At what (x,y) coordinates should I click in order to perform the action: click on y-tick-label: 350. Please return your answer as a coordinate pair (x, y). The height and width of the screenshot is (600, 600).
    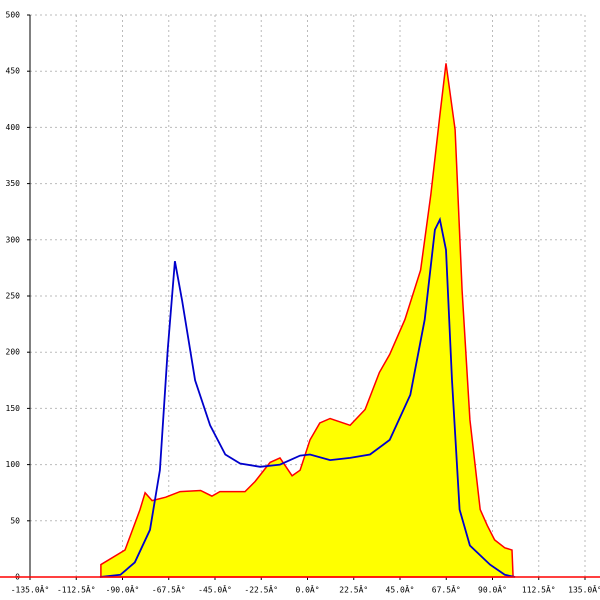
    Looking at the image, I should click on (13, 183).